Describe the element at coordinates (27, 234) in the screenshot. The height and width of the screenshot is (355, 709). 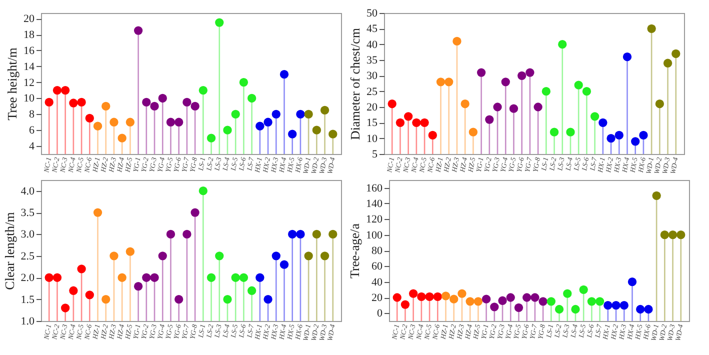
I see `y-tick-label: 3.0` at that location.